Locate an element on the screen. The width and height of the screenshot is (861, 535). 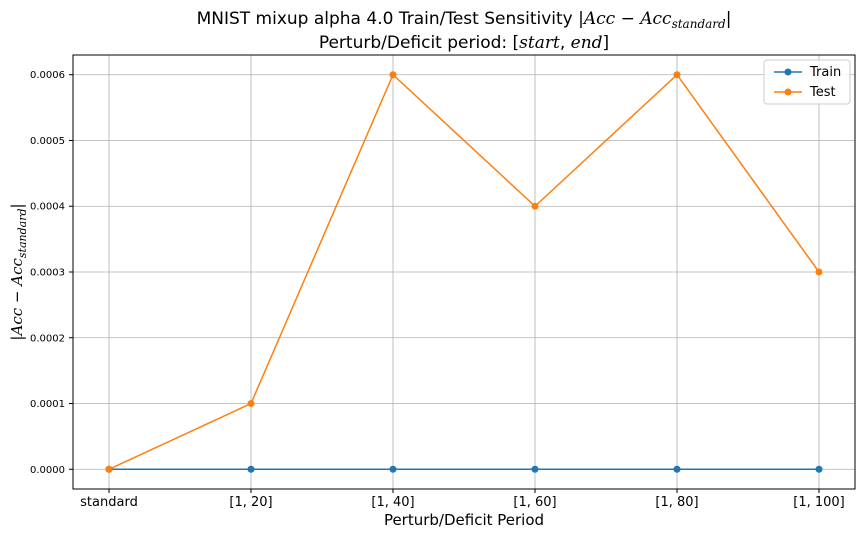
legend-test-label: Test is located at coordinates (822, 92).